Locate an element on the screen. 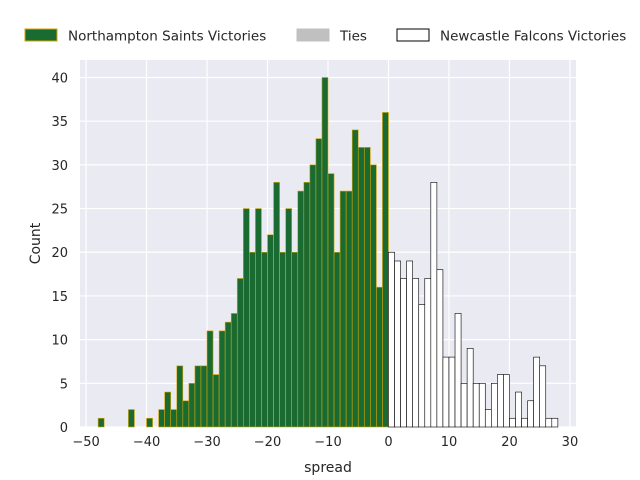 This screenshot has width=640, height=480. x-tick-label: −20 is located at coordinates (267, 442).